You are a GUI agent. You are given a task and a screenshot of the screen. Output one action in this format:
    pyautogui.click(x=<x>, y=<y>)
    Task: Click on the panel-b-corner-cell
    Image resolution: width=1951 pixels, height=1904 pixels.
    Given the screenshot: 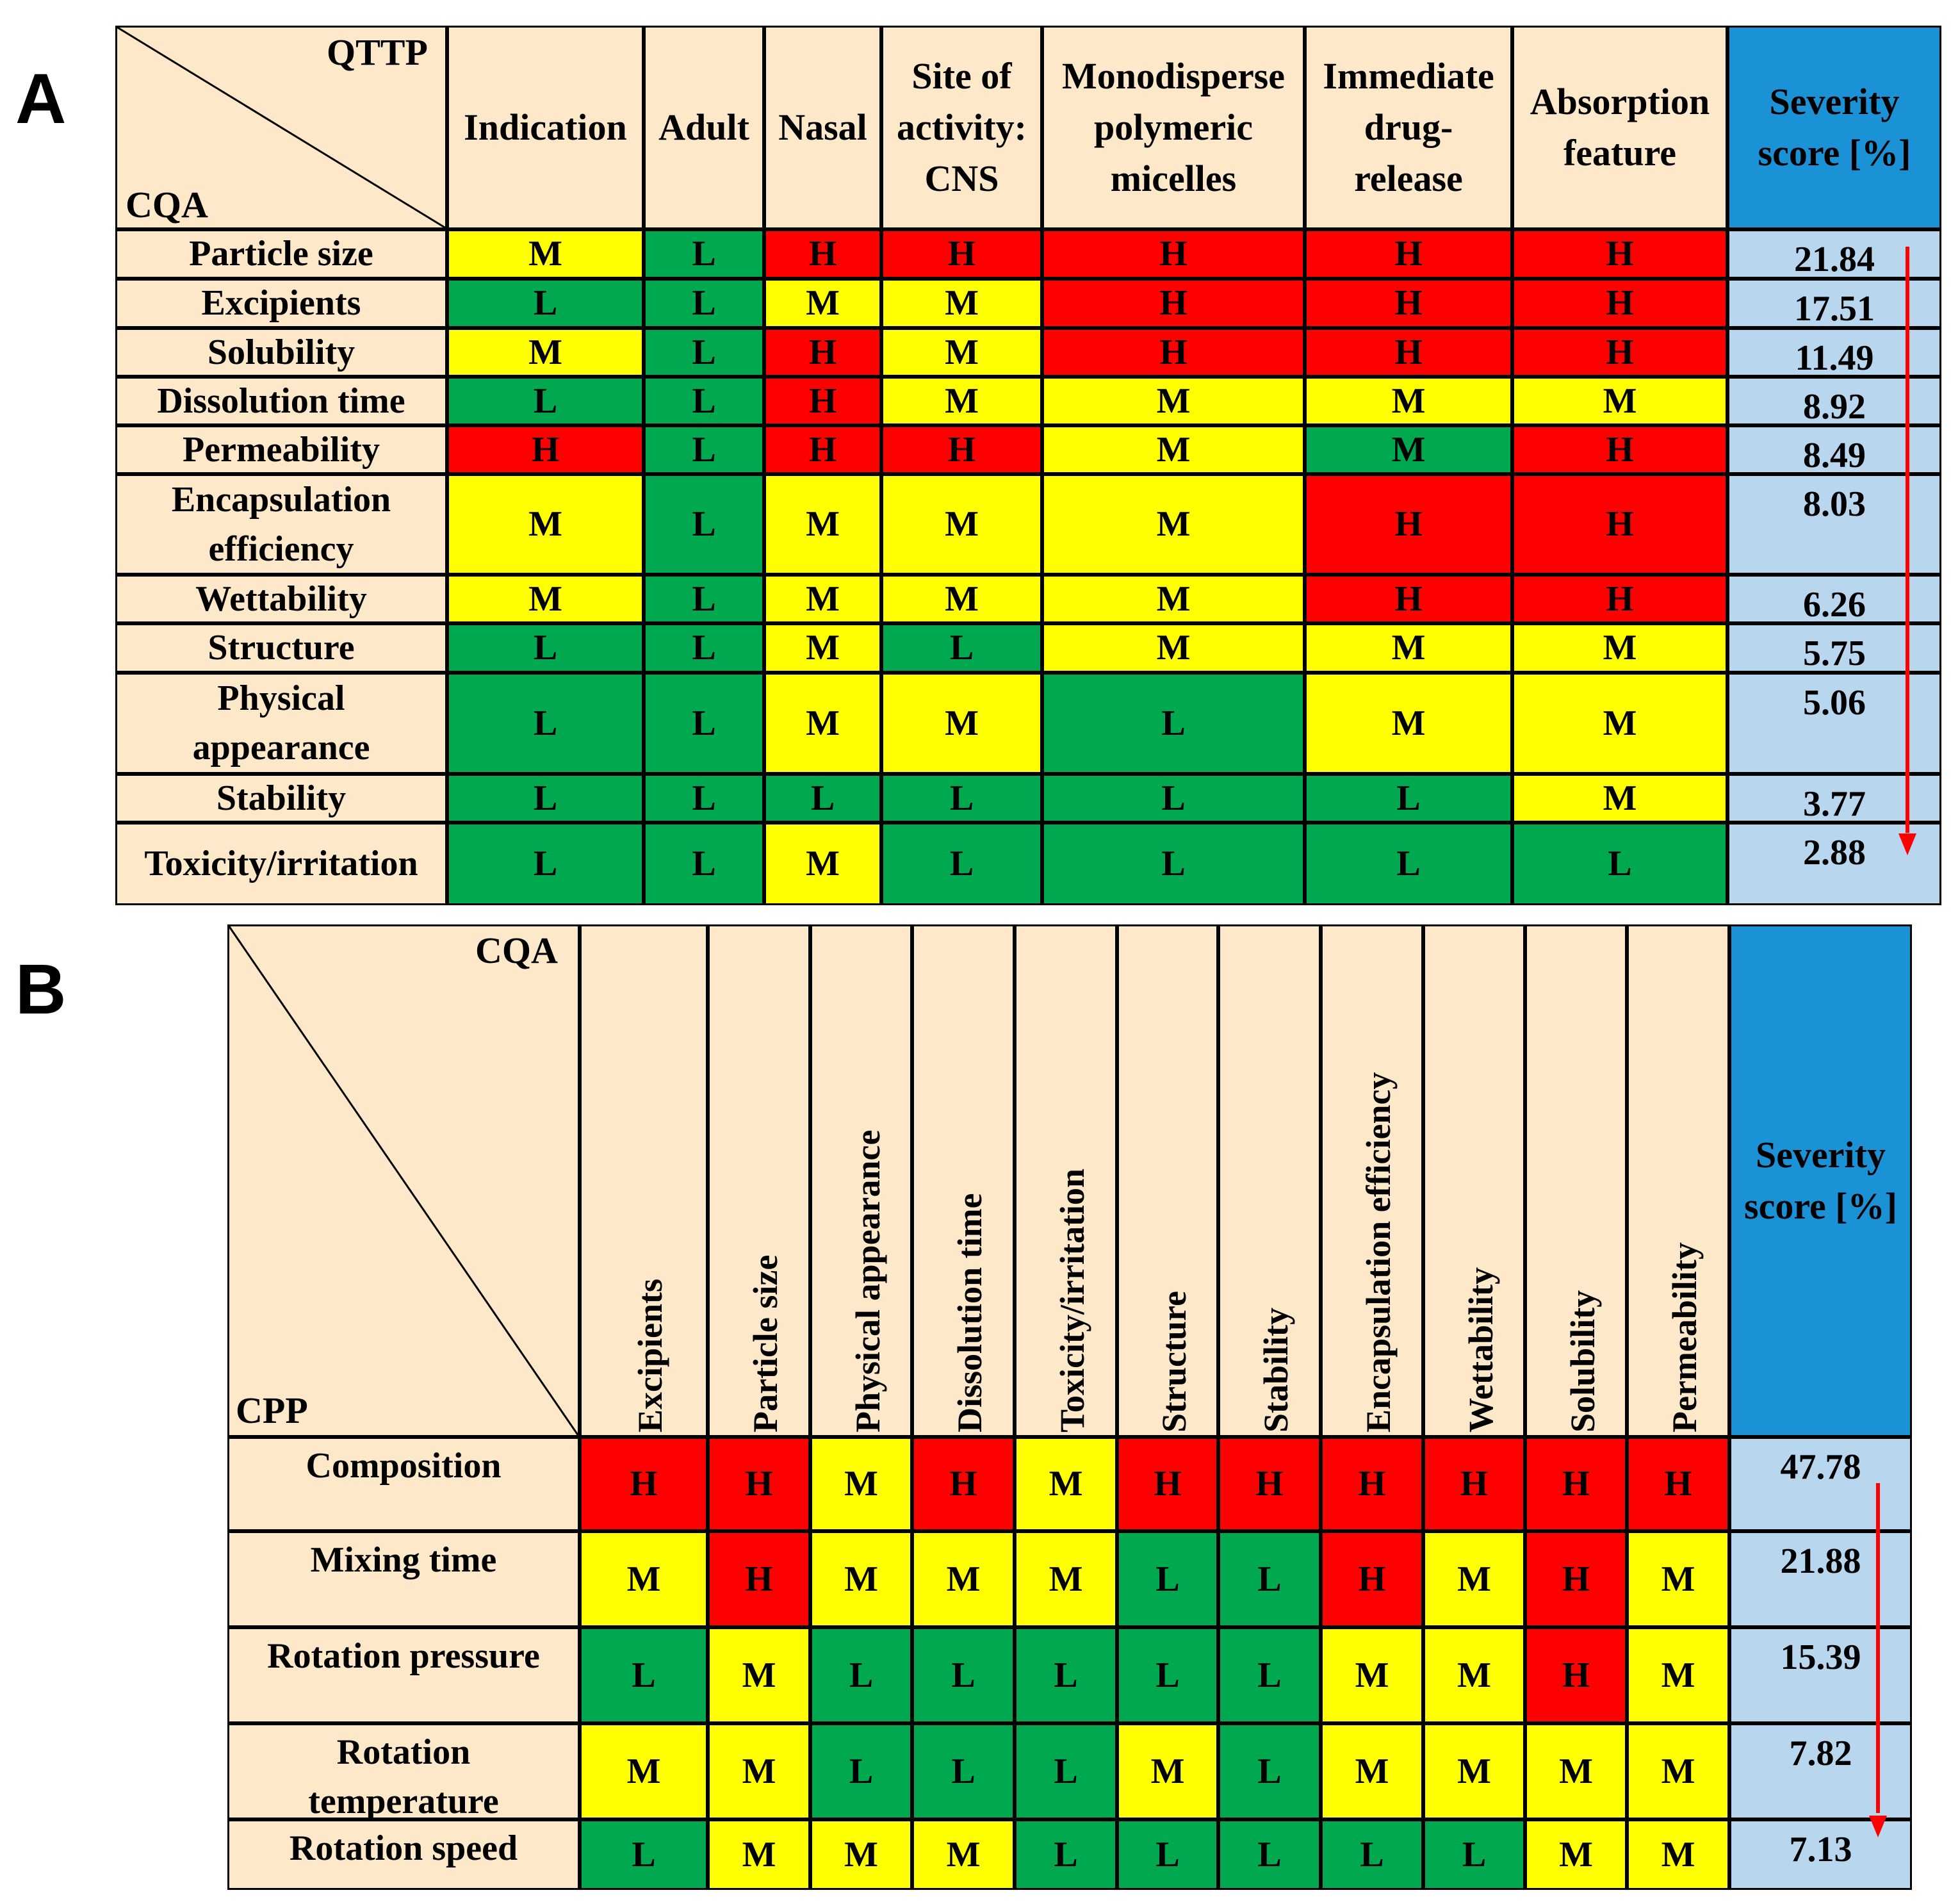 What is the action you would take?
    pyautogui.click(x=403, y=1180)
    